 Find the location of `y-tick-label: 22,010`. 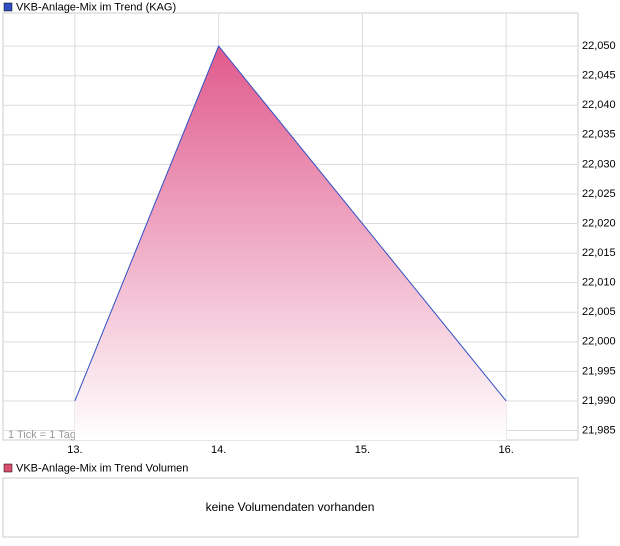

y-tick-label: 22,010 is located at coordinates (599, 283).